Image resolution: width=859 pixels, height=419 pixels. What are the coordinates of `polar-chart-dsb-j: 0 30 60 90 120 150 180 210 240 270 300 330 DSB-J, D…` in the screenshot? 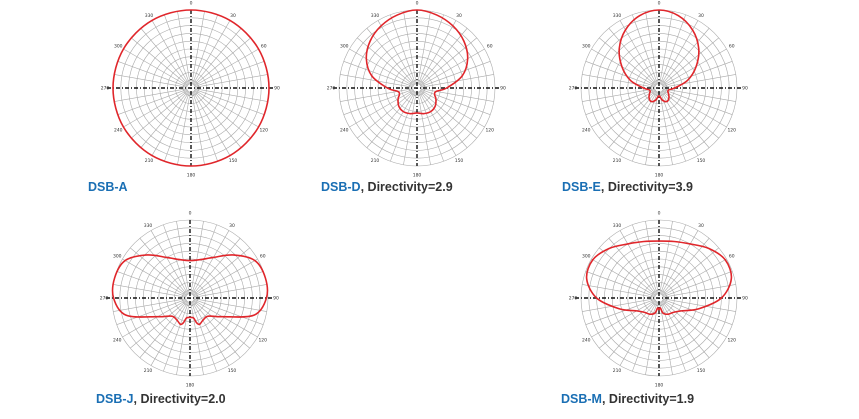 It's located at (200, 310).